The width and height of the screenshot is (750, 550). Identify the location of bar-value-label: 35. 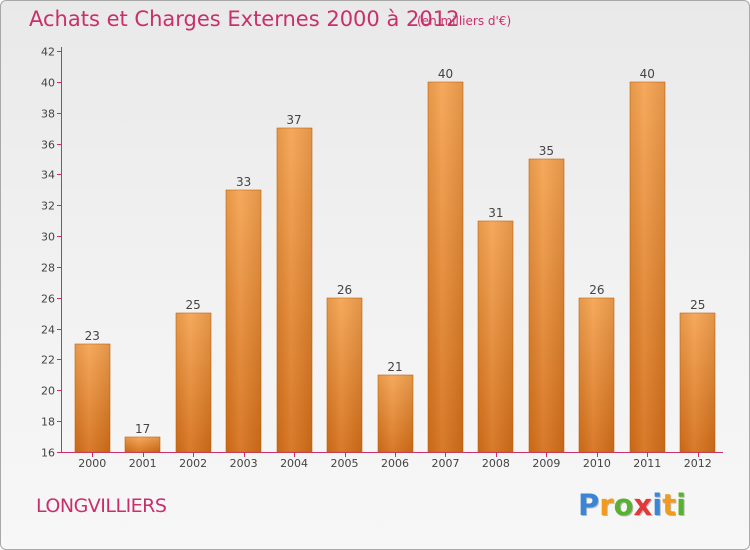
(546, 151).